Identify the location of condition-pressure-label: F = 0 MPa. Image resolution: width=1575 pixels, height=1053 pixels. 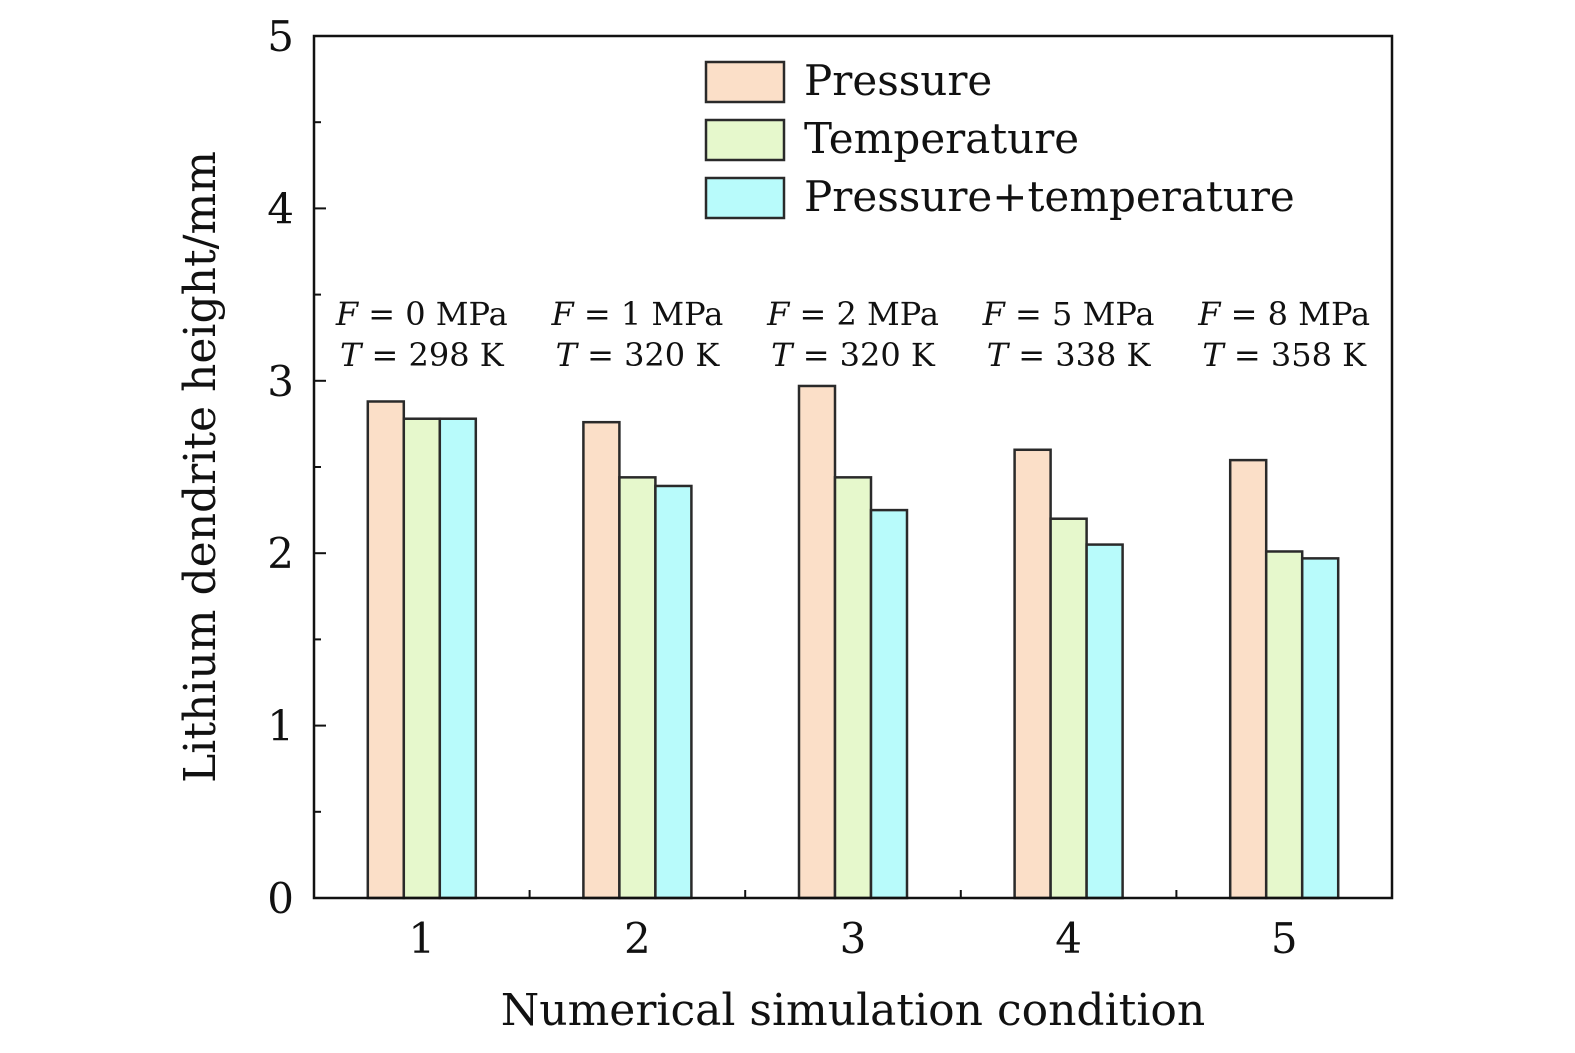
(421, 314).